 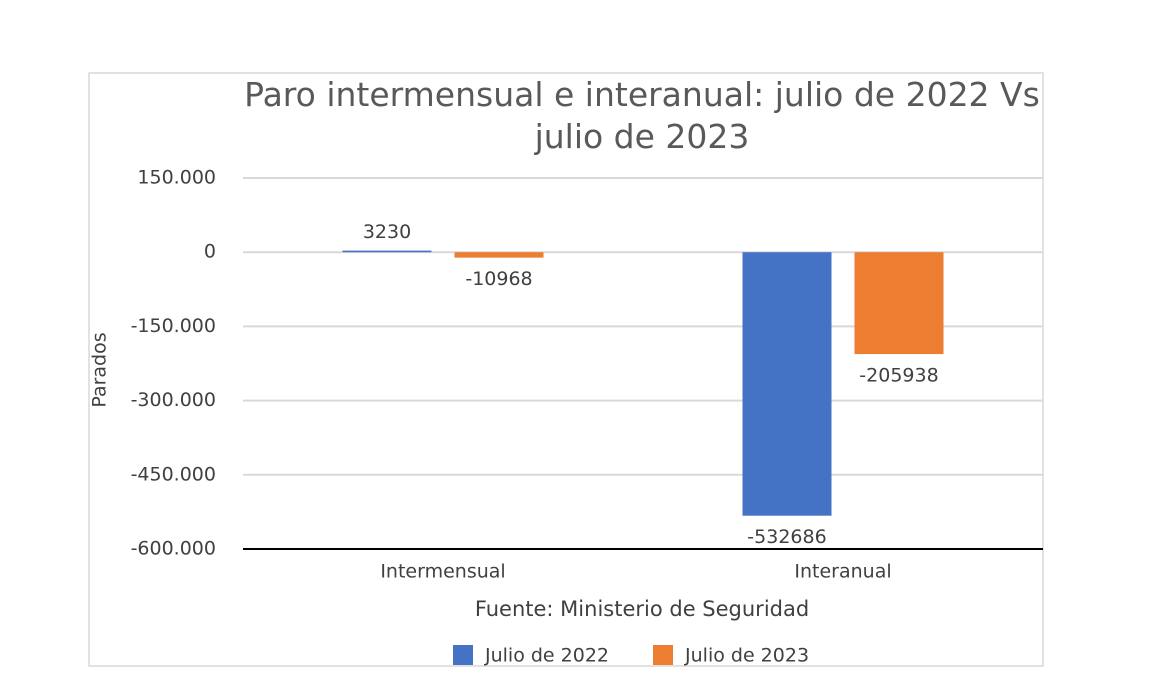 I want to click on y-tick-label: -150.000, so click(x=173, y=326).